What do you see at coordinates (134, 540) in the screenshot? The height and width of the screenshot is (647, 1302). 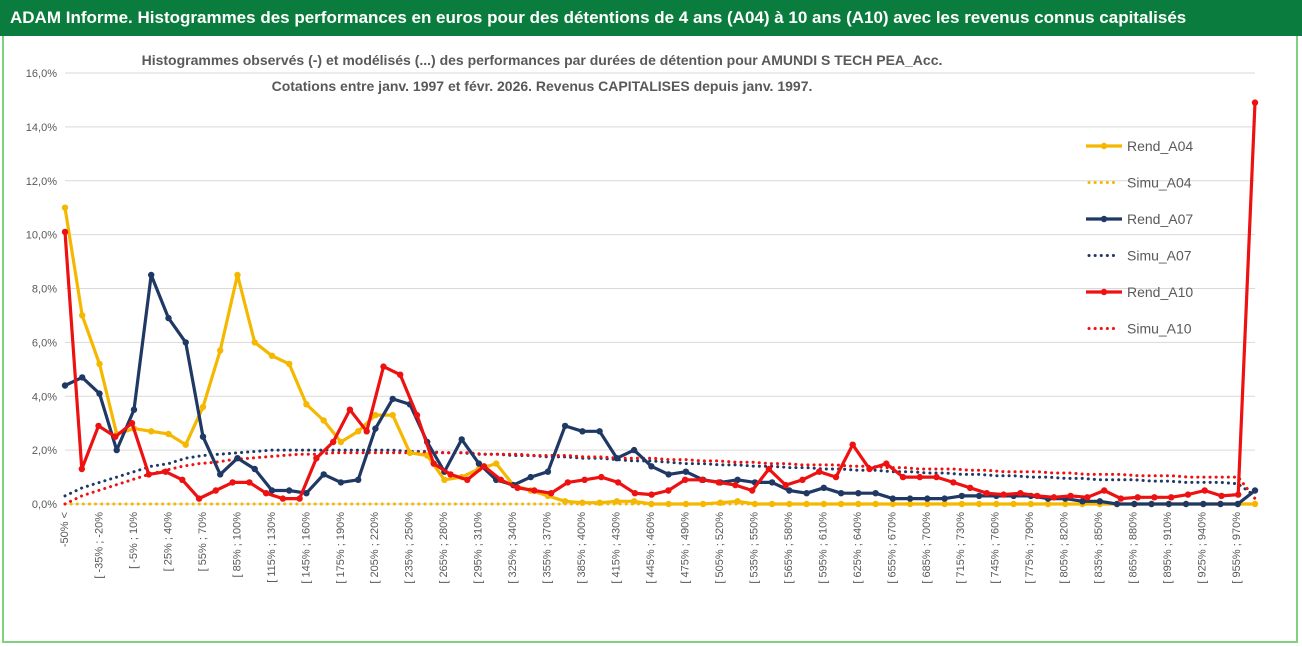 I see `x-tick-label: [ -5% ; 10%` at bounding box center [134, 540].